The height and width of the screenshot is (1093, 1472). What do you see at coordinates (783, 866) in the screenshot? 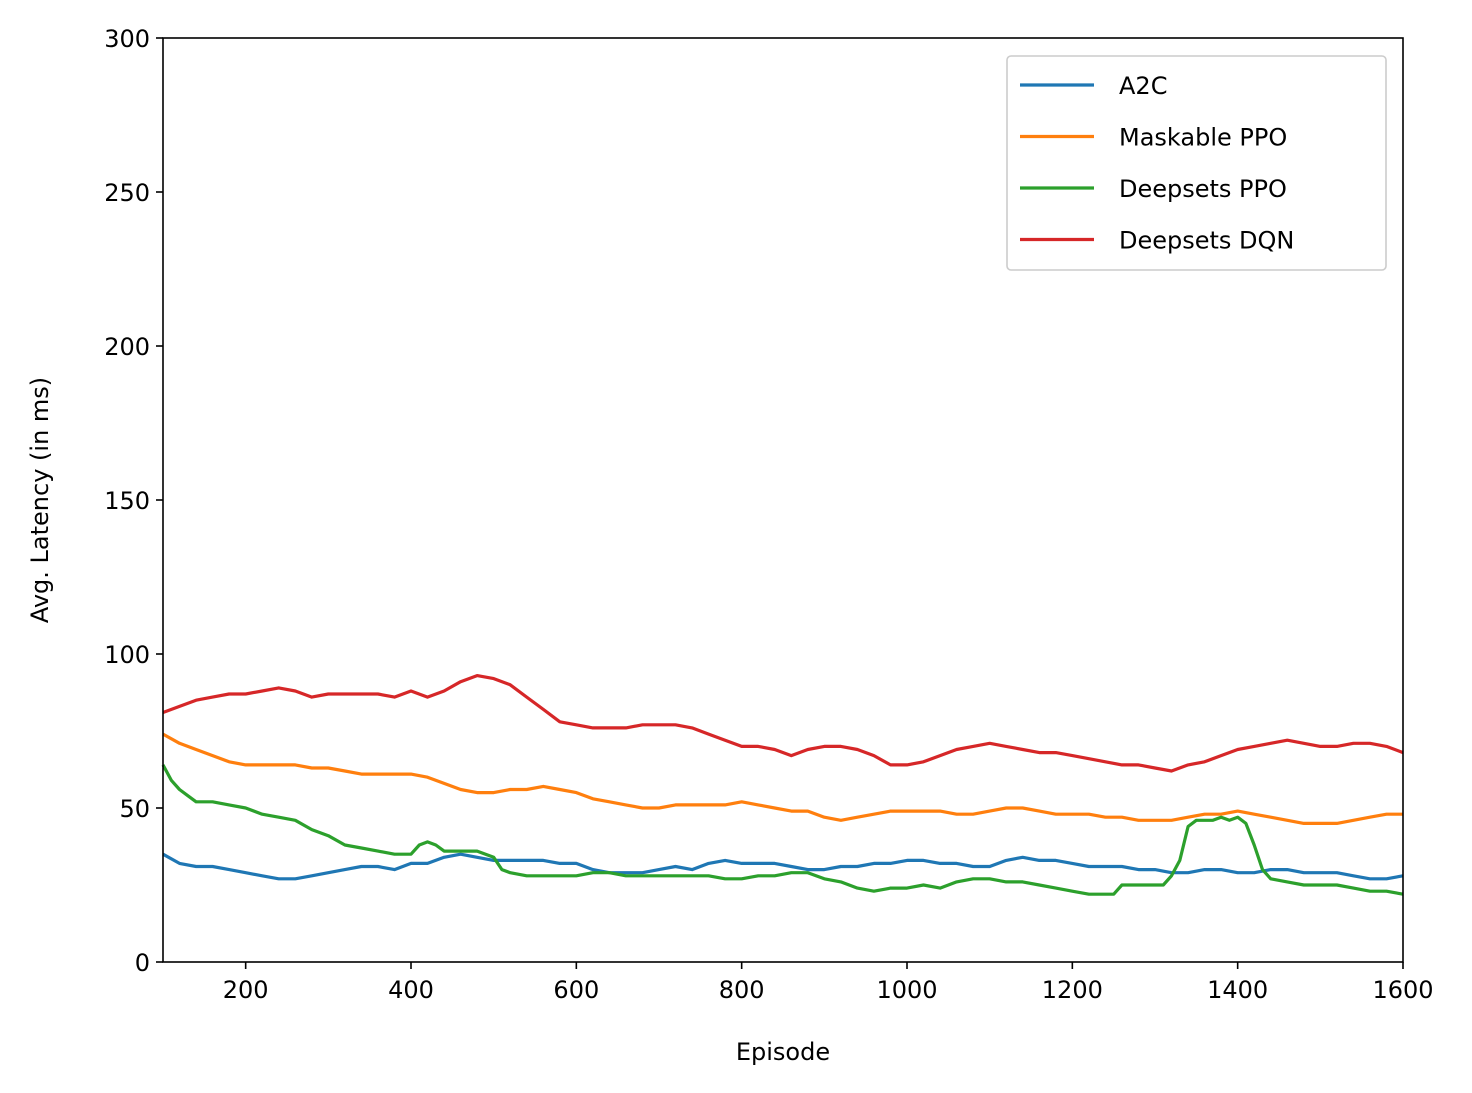
I see `series-line-a2c` at bounding box center [783, 866].